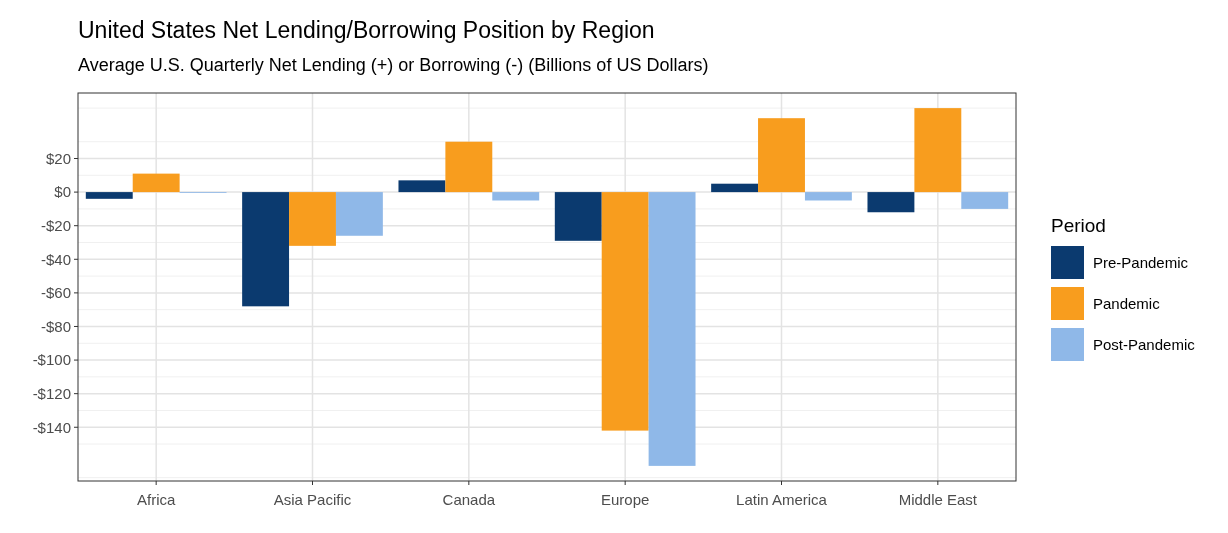 This screenshot has width=1228, height=533. What do you see at coordinates (625, 499) in the screenshot?
I see `x-tick-label: Europe` at bounding box center [625, 499].